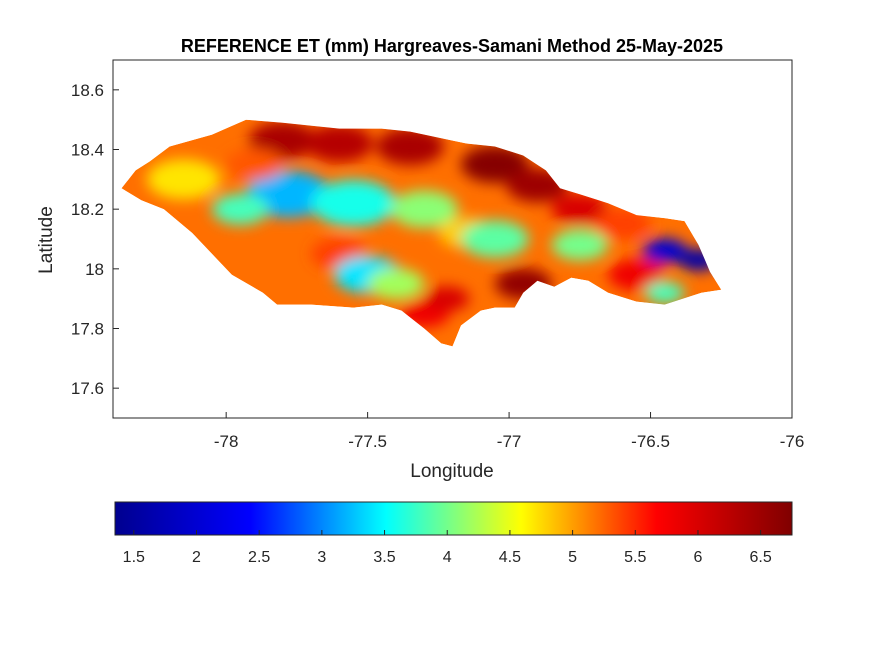 The width and height of the screenshot is (875, 656). What do you see at coordinates (509, 441) in the screenshot?
I see `x-tick-label: -77` at bounding box center [509, 441].